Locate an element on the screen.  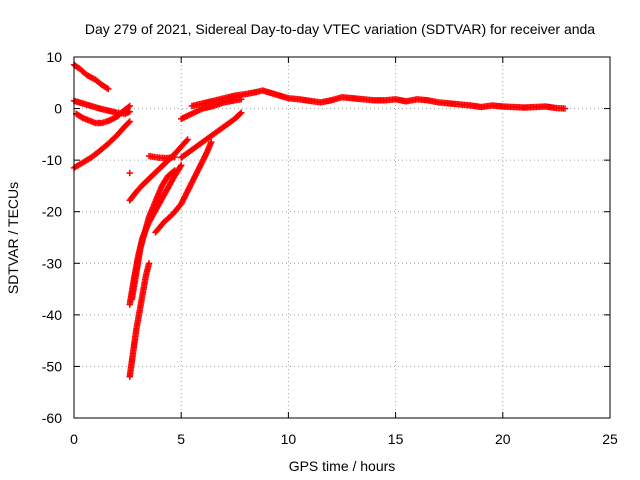
y-tick-label: -10 is located at coordinates (52, 160).